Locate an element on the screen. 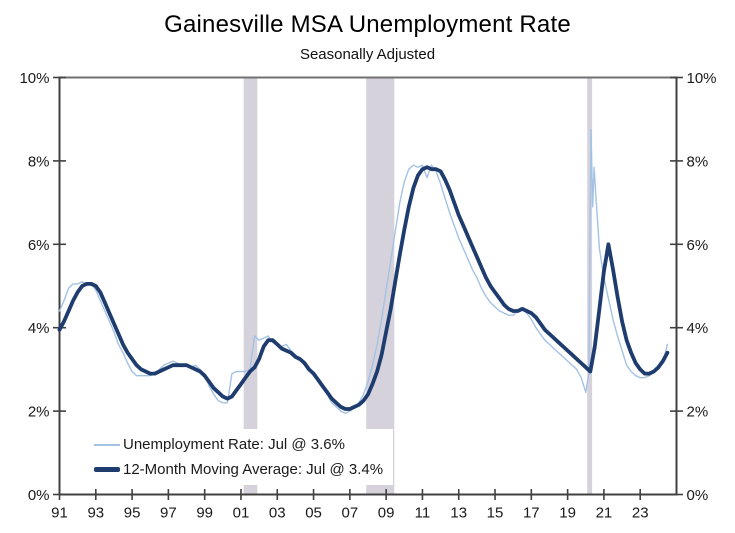 The height and width of the screenshot is (533, 735). y-tick-label-left: 6% is located at coordinates (39, 245).